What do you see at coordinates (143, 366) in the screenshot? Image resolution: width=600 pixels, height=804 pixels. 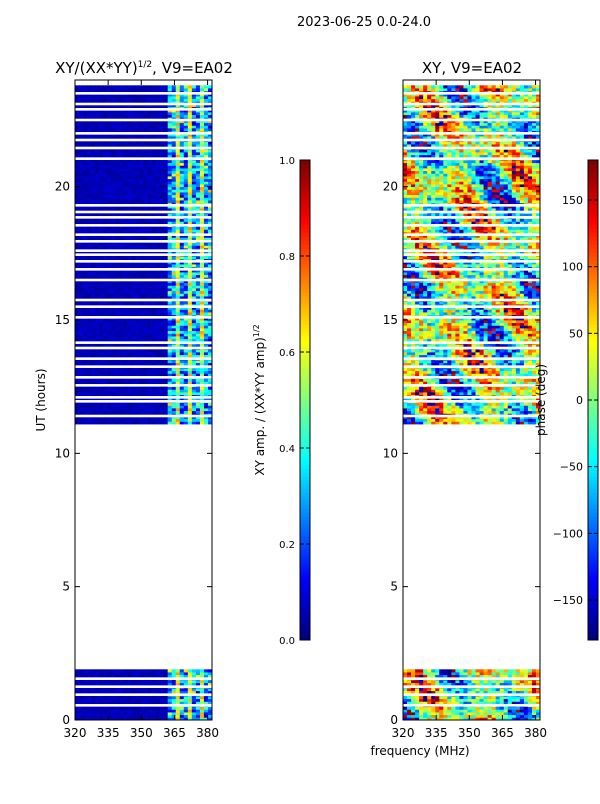 I see `blank-row` at bounding box center [143, 366].